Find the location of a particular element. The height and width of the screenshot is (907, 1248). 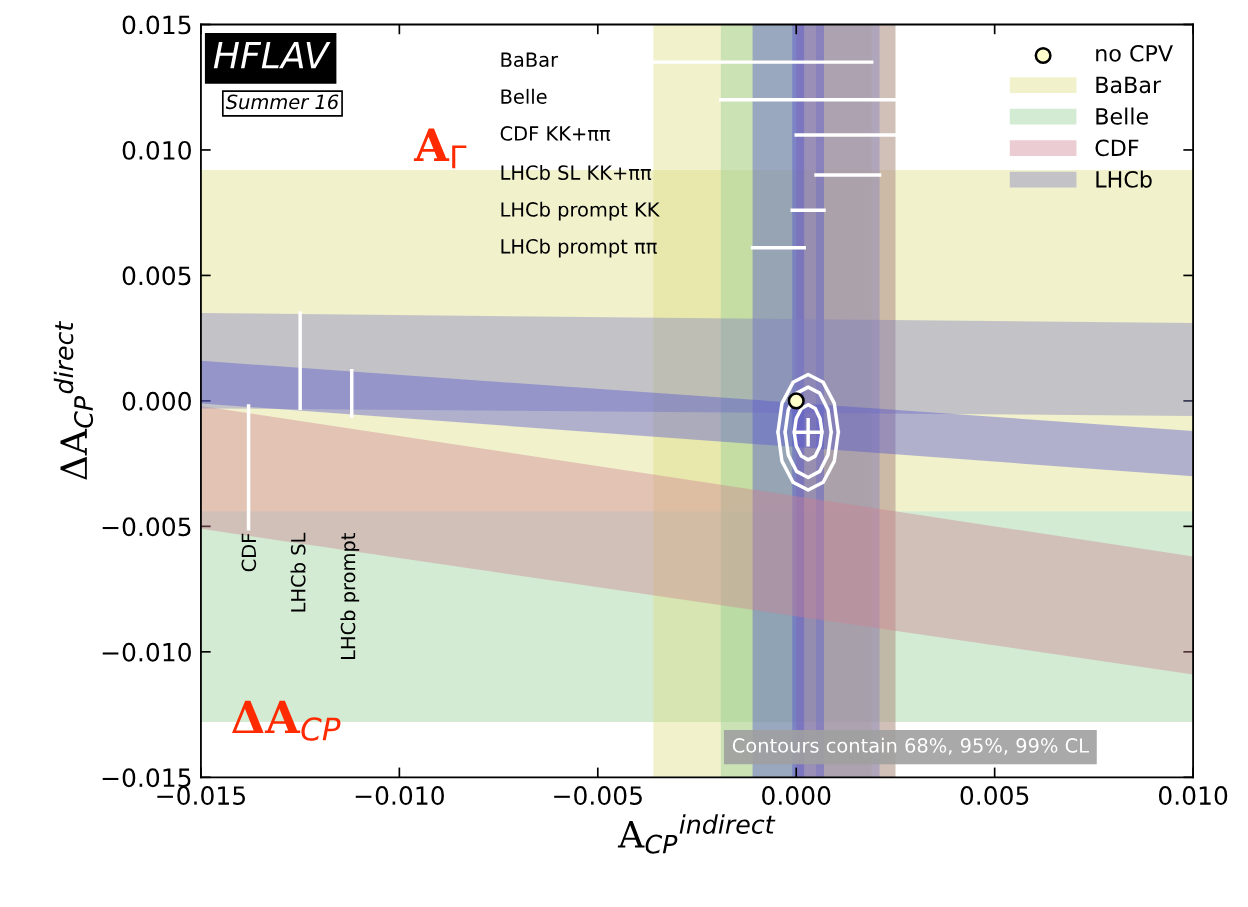

annotation: Belle is located at coordinates (524, 96).